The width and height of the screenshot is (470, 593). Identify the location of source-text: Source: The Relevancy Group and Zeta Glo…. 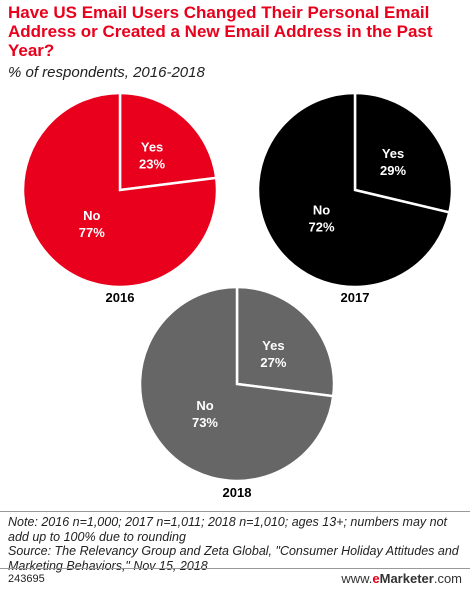
(233, 558).